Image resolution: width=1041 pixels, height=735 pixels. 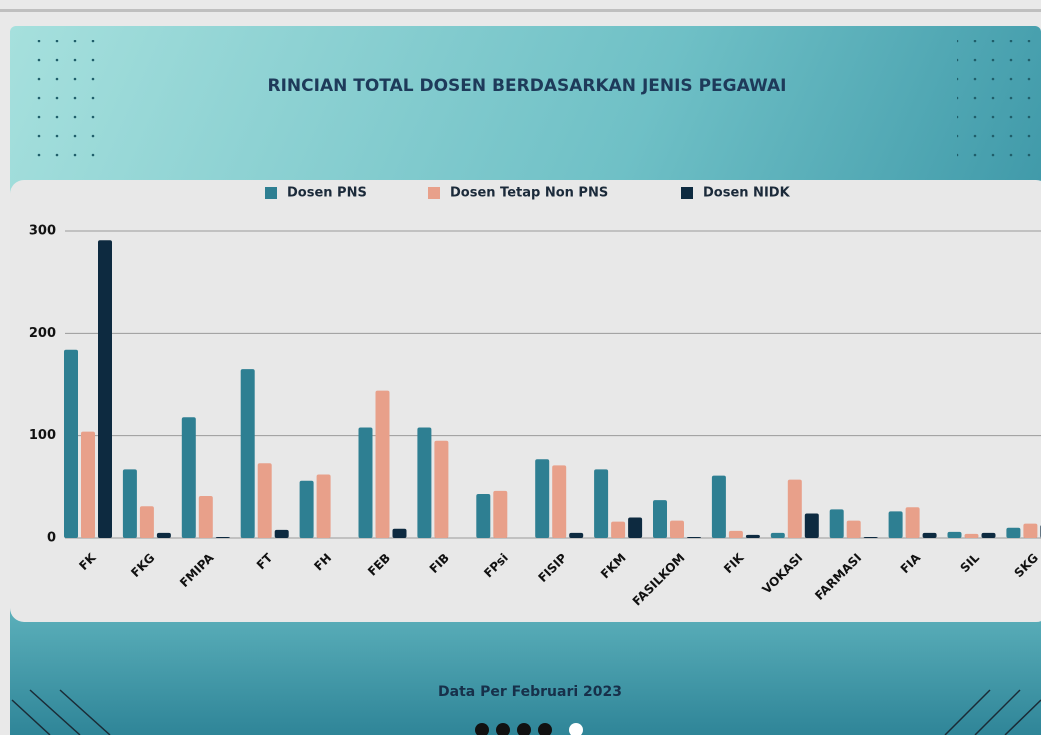 What do you see at coordinates (520, 10) in the screenshot?
I see `top-strip` at bounding box center [520, 10].